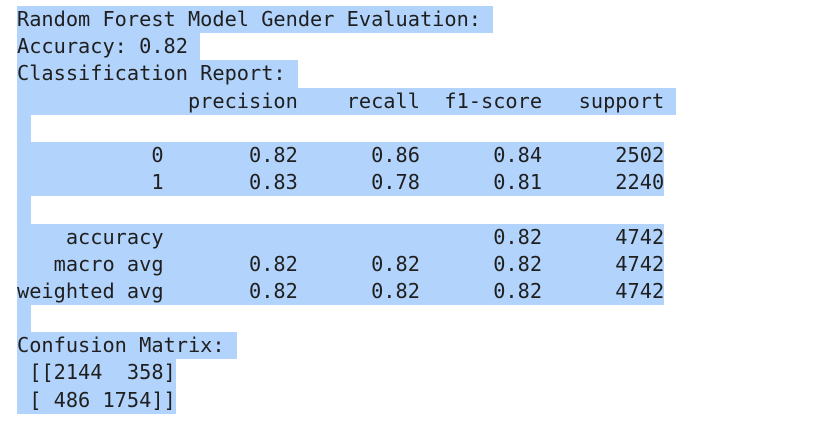  What do you see at coordinates (341, 237) in the screenshot?
I see `output-text: accuracy 0.82 4742` at bounding box center [341, 237].